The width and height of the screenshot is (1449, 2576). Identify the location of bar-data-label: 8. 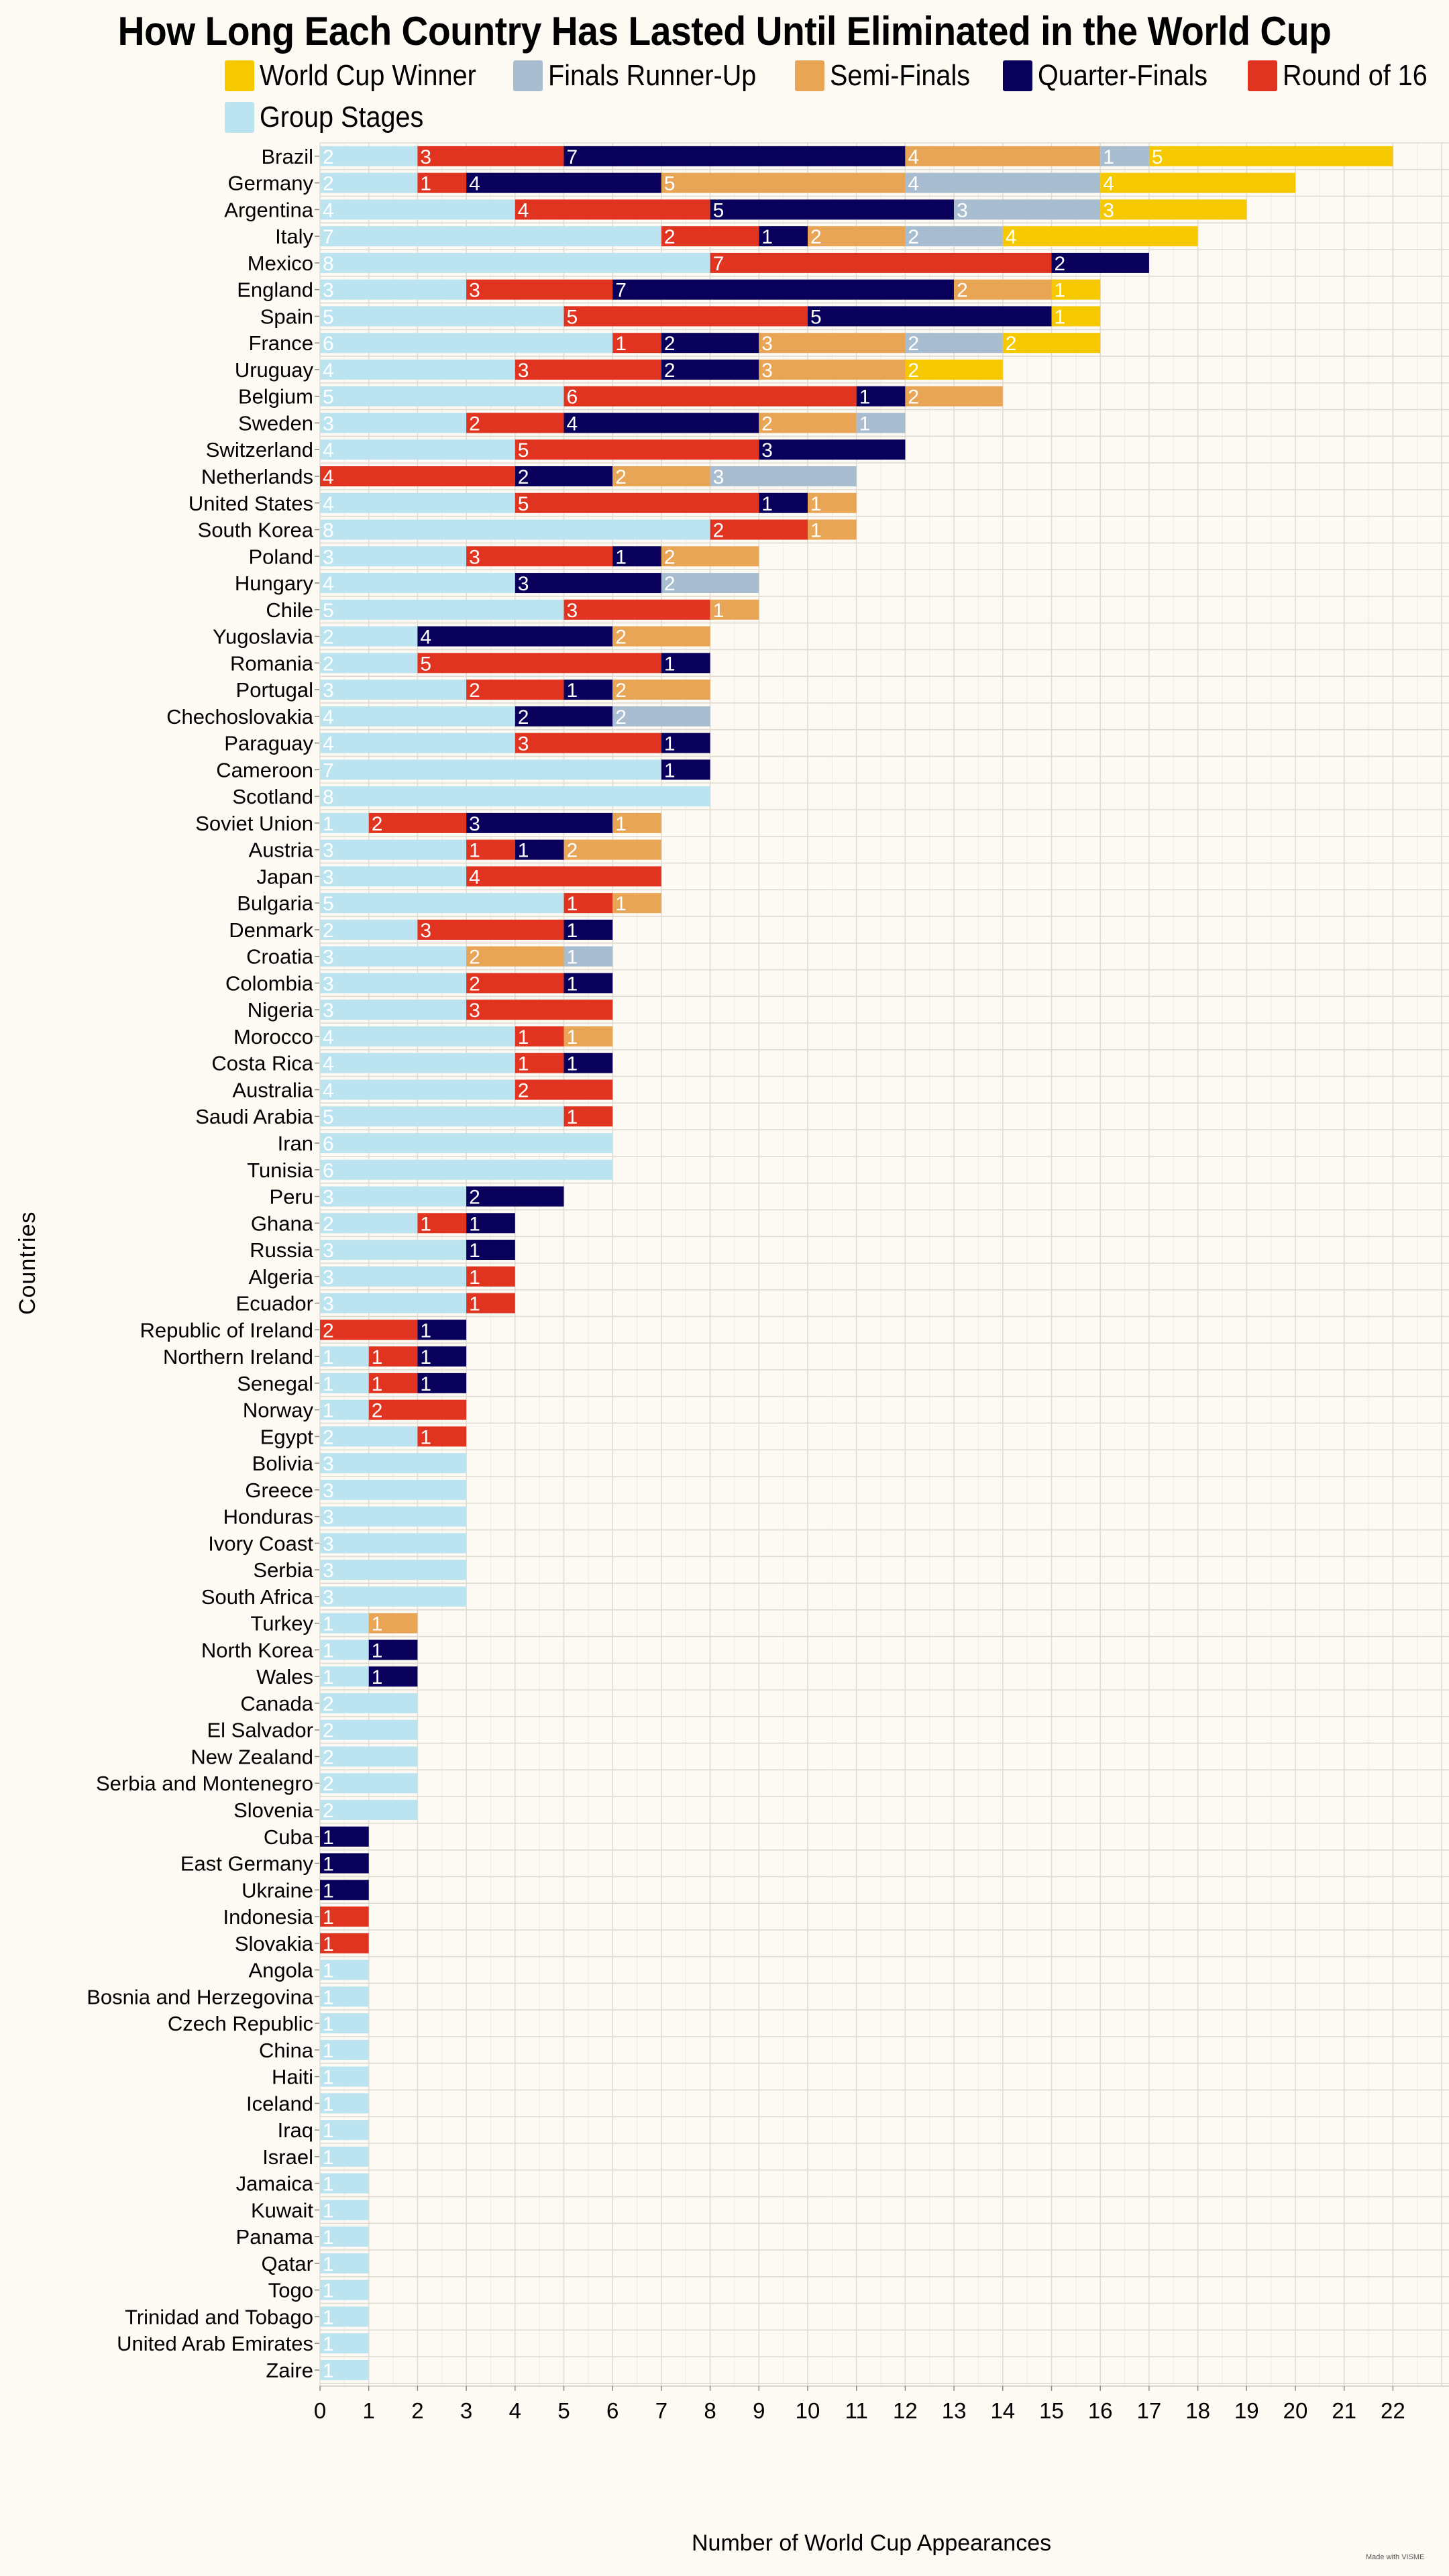
(328, 264).